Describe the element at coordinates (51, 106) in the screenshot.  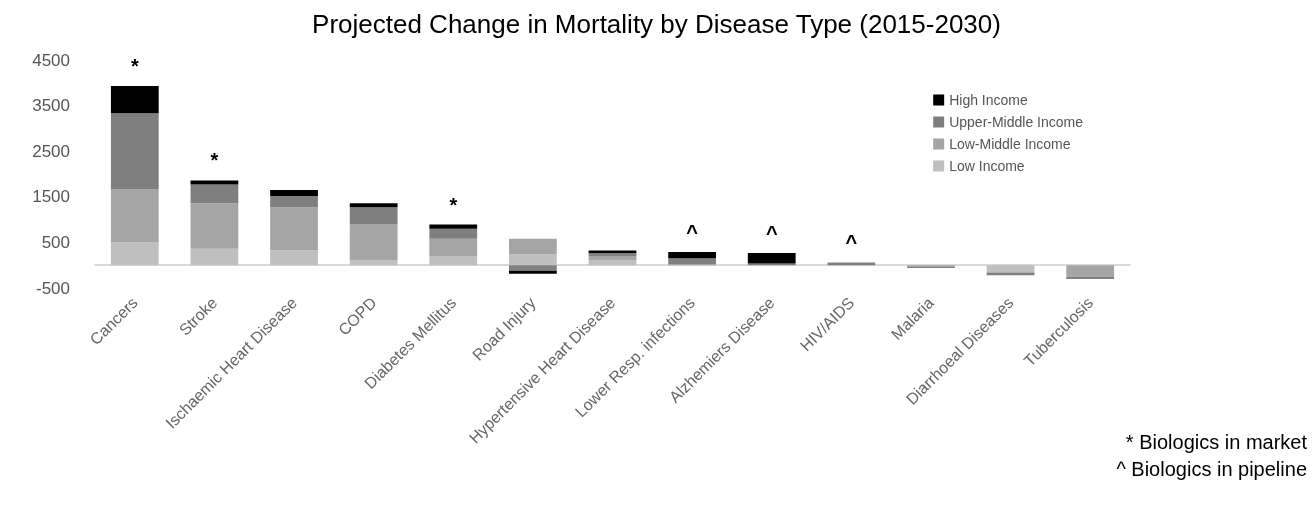
I see `y-tick-label: 3500` at that location.